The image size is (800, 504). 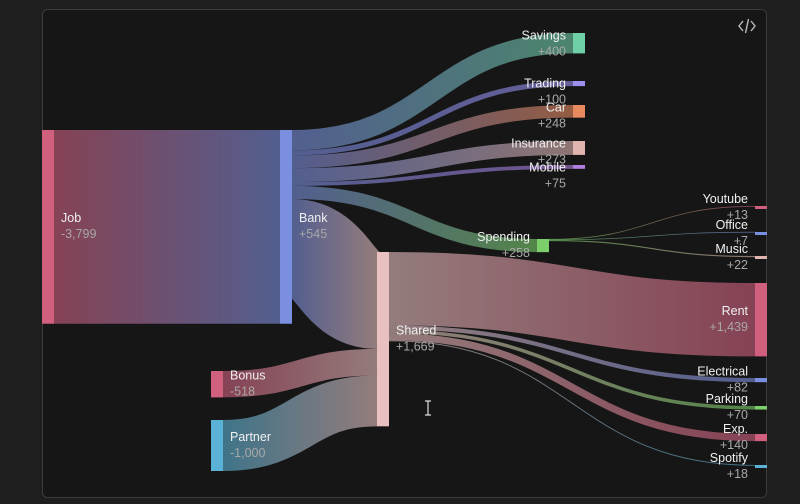 What do you see at coordinates (247, 453) in the screenshot?
I see `node-value-label: -1,000` at bounding box center [247, 453].